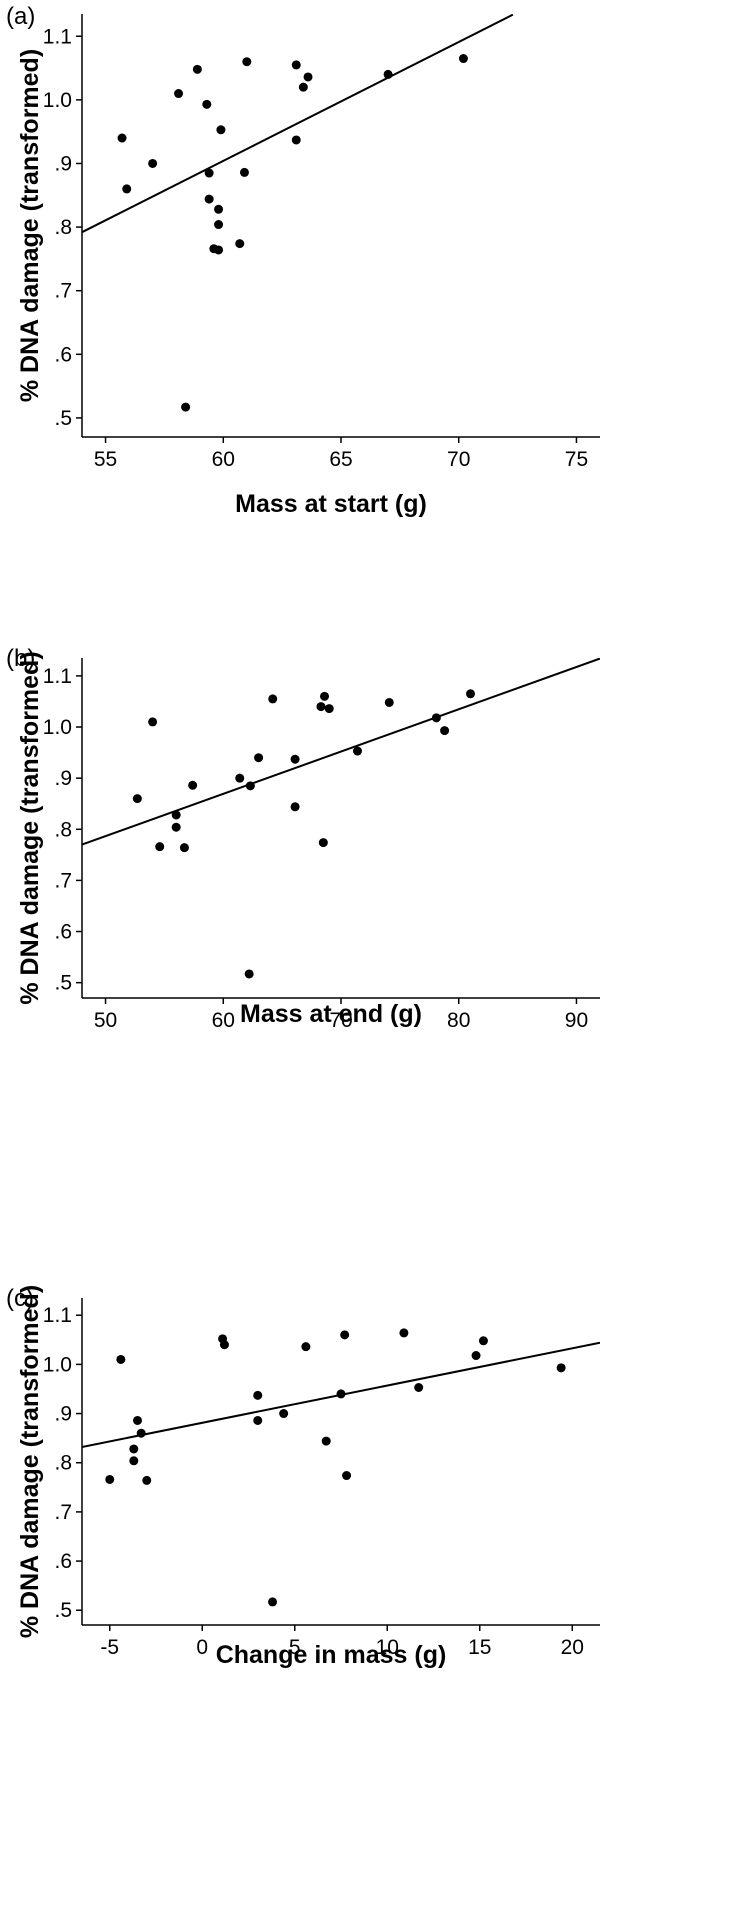  I want to click on x-tick-label-c: -5, so click(109, 1647).